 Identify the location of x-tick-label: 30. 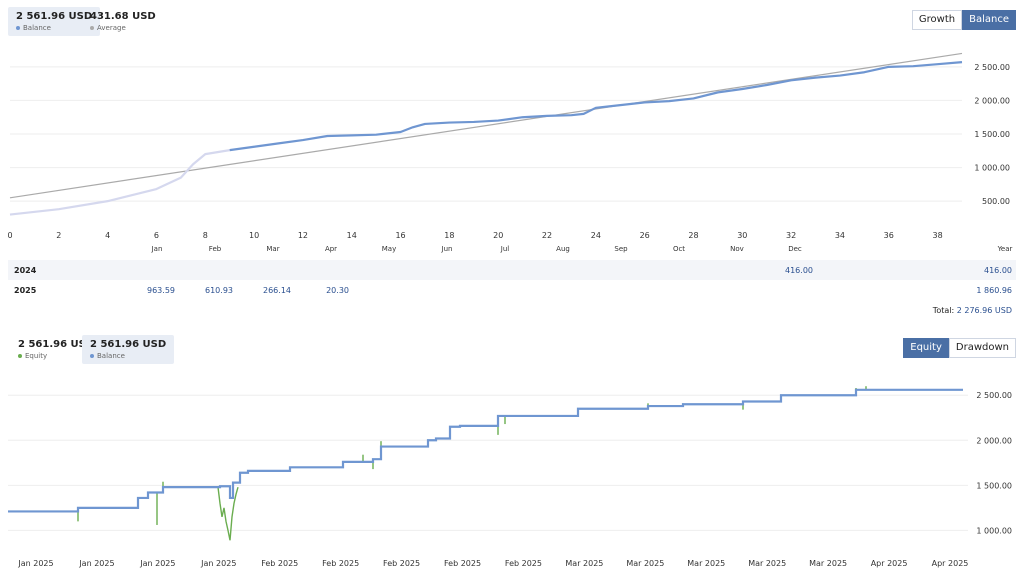
(742, 235).